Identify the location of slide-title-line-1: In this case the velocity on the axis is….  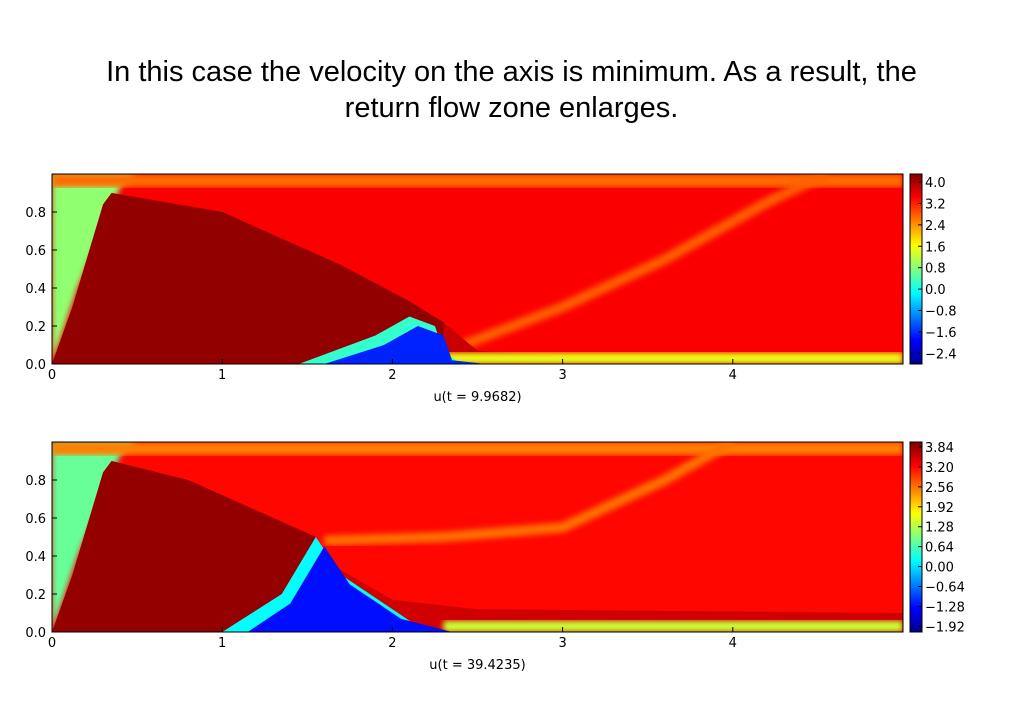
(511, 72).